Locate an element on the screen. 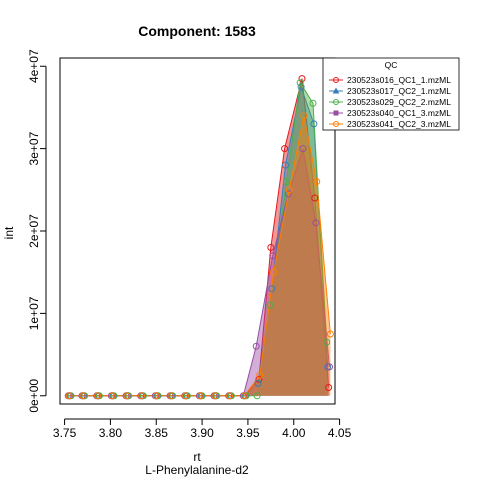 This screenshot has height=480, width=480. x-tick-label: 3.80 is located at coordinates (111, 433).